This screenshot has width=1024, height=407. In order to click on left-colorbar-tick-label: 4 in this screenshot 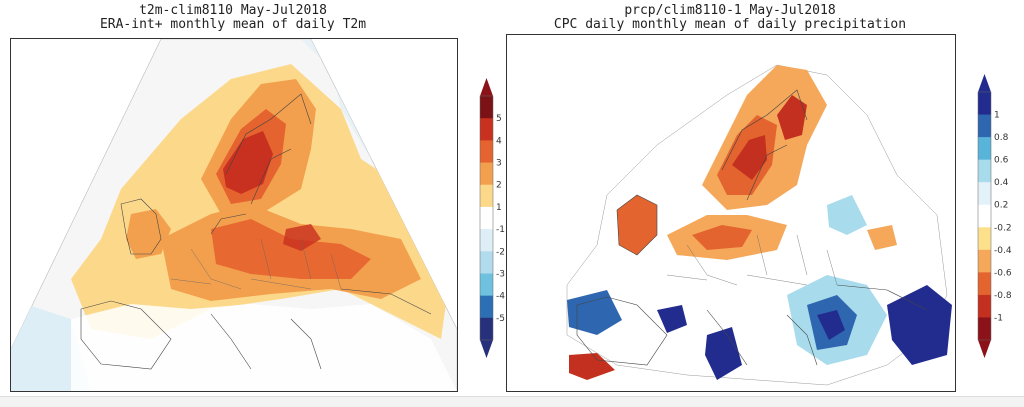, I will do `click(499, 141)`.